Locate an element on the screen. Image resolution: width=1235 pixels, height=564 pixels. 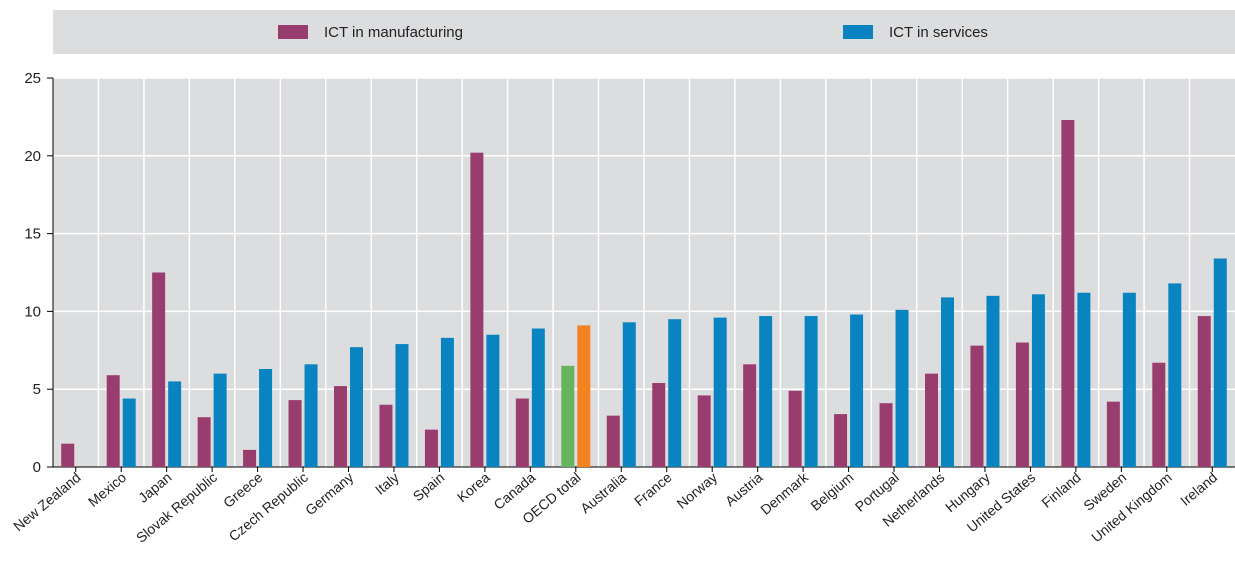
x-tick-label: Slovak Republic is located at coordinates (176, 507).